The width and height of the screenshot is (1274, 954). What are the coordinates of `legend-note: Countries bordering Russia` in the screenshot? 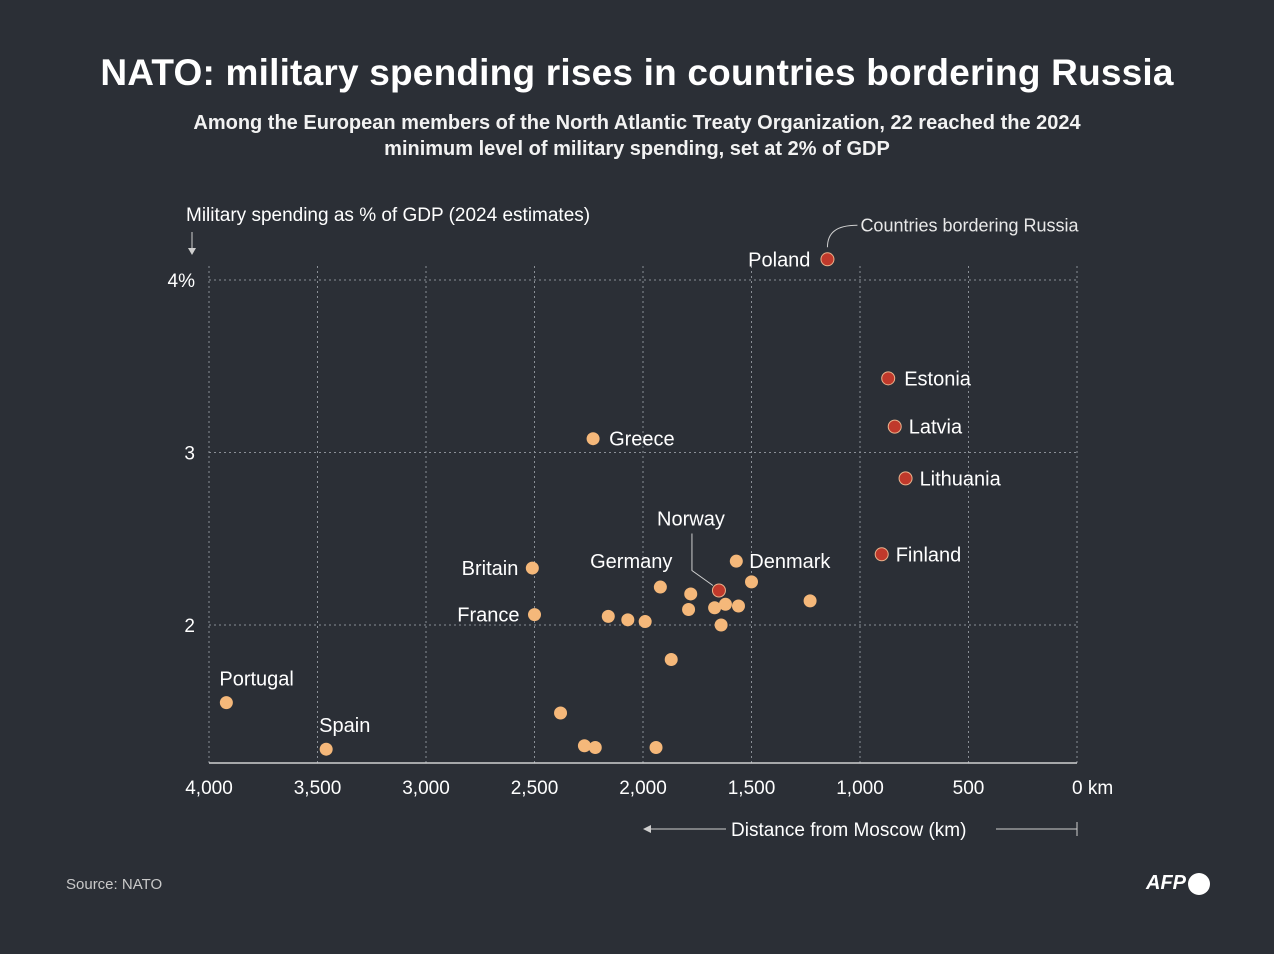 It's located at (969, 225).